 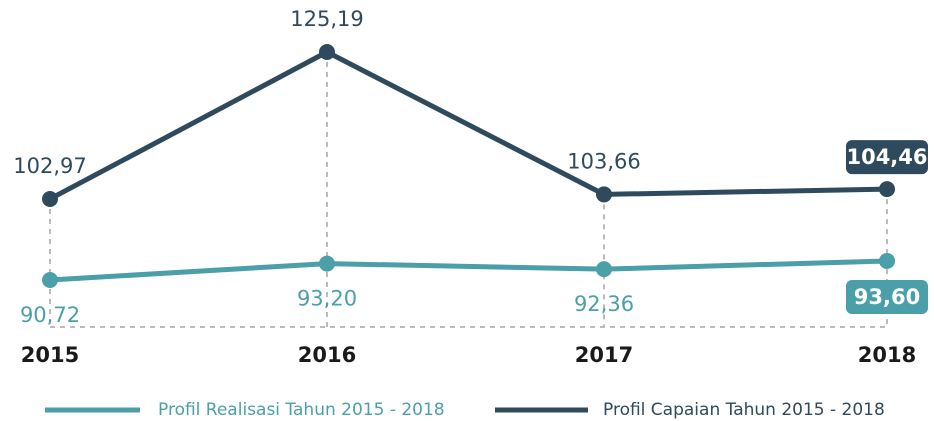 I want to click on value-label: 93,20, so click(x=327, y=299).